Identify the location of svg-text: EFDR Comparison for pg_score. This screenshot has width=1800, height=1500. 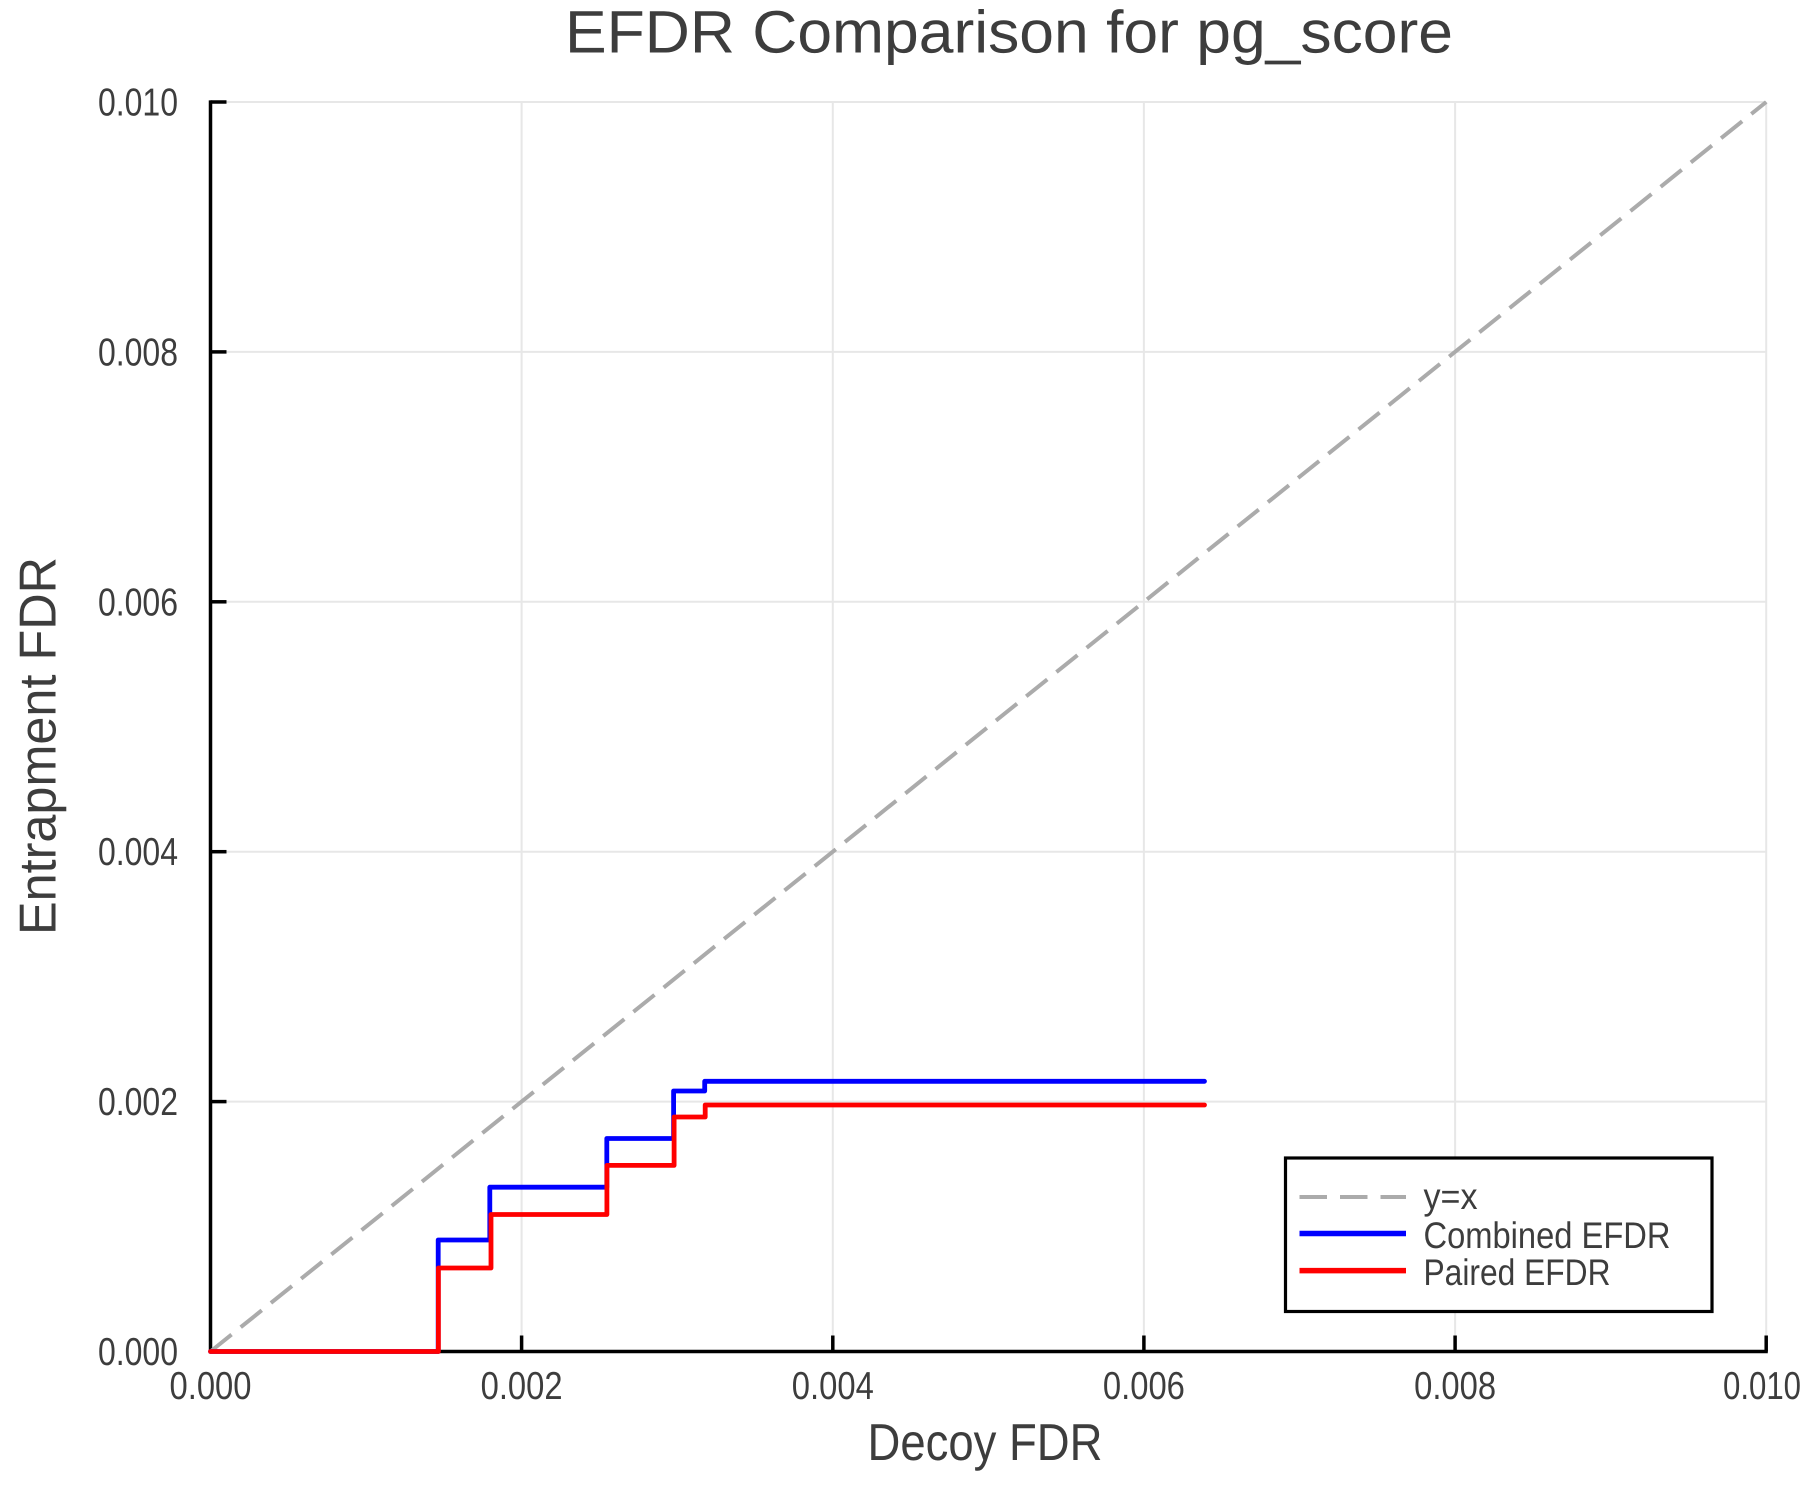
(1009, 33).